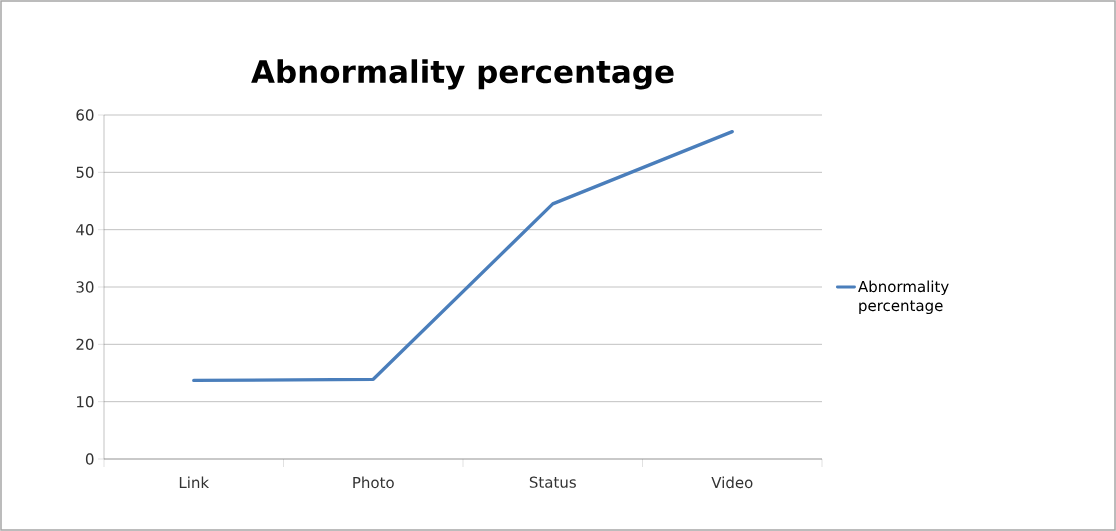  I want to click on x-tick-label: Link, so click(194, 482).